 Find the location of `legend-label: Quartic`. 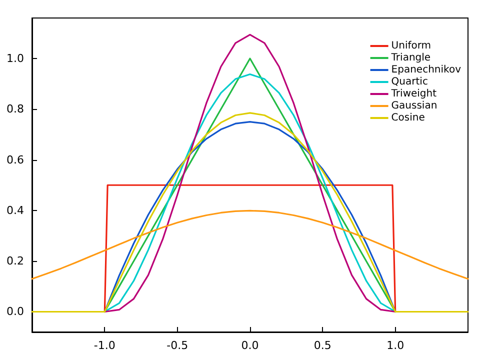

legend-label: Quartic is located at coordinates (409, 82).